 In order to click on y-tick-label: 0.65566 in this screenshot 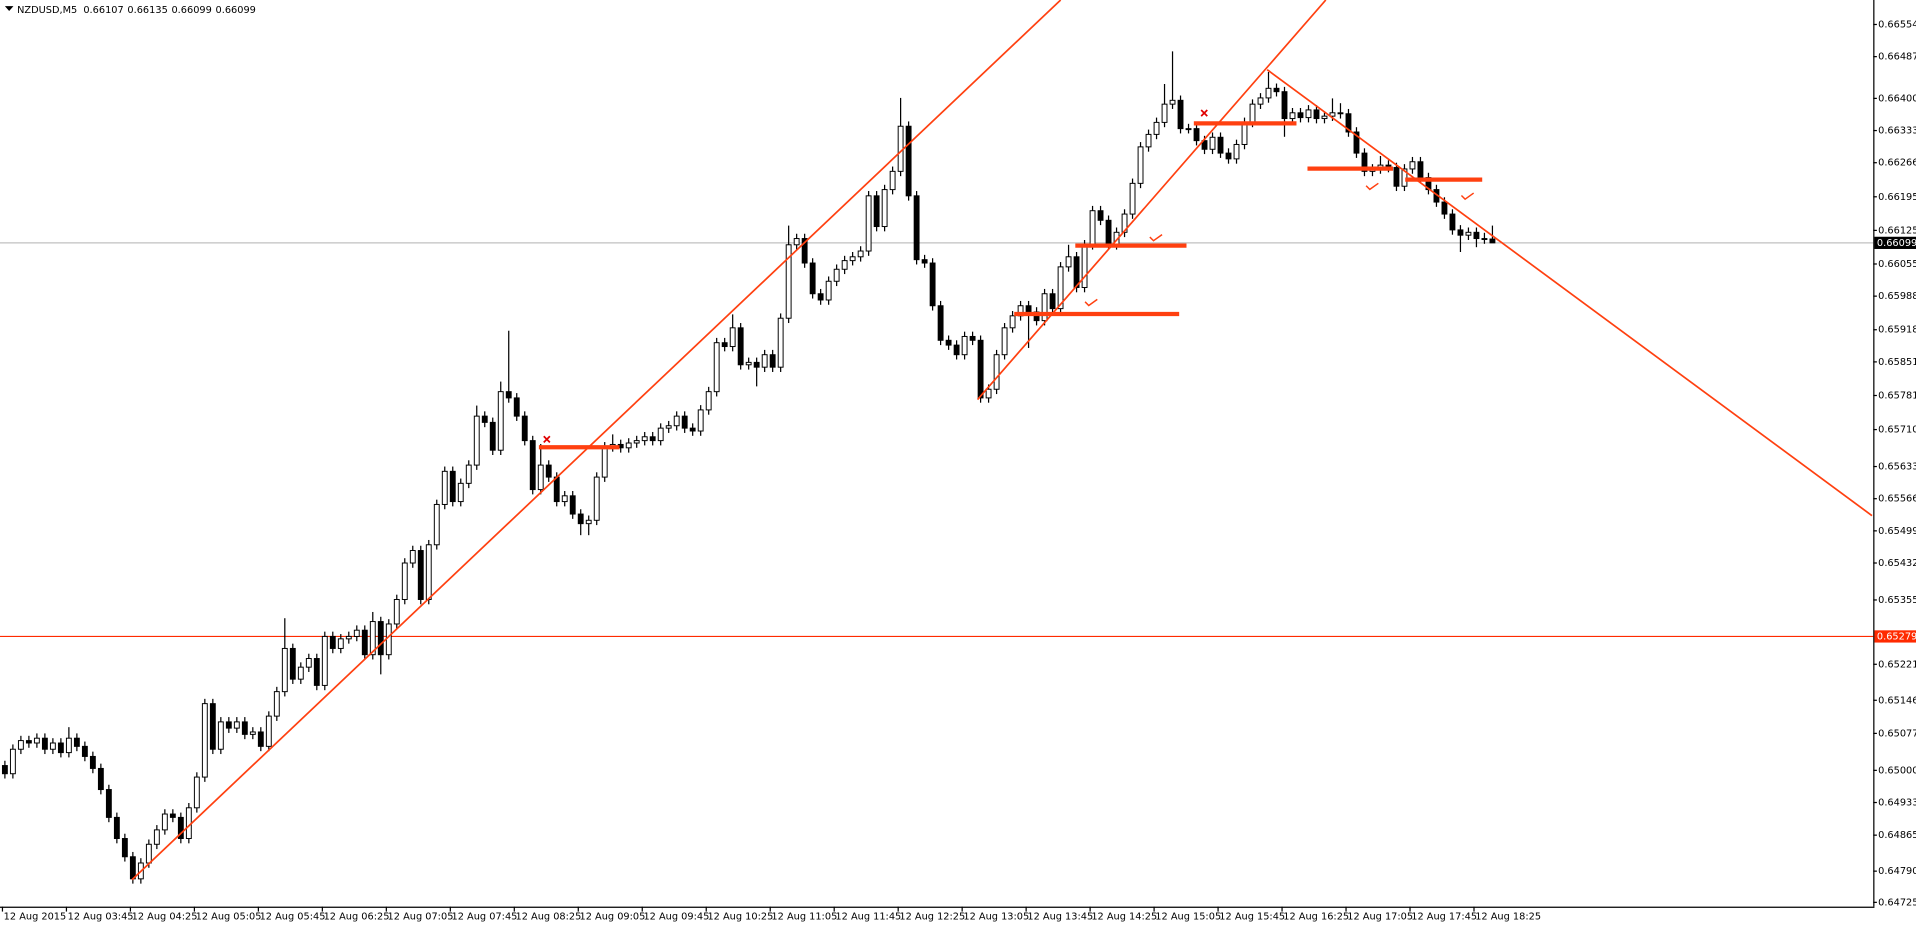, I will do `click(1897, 499)`.